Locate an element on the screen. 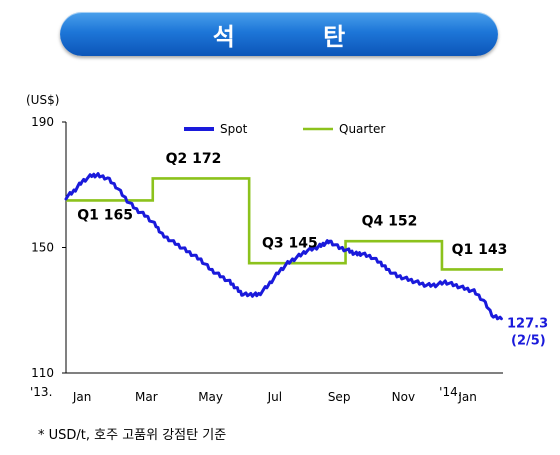  y-tick-label: 190 is located at coordinates (42, 122).